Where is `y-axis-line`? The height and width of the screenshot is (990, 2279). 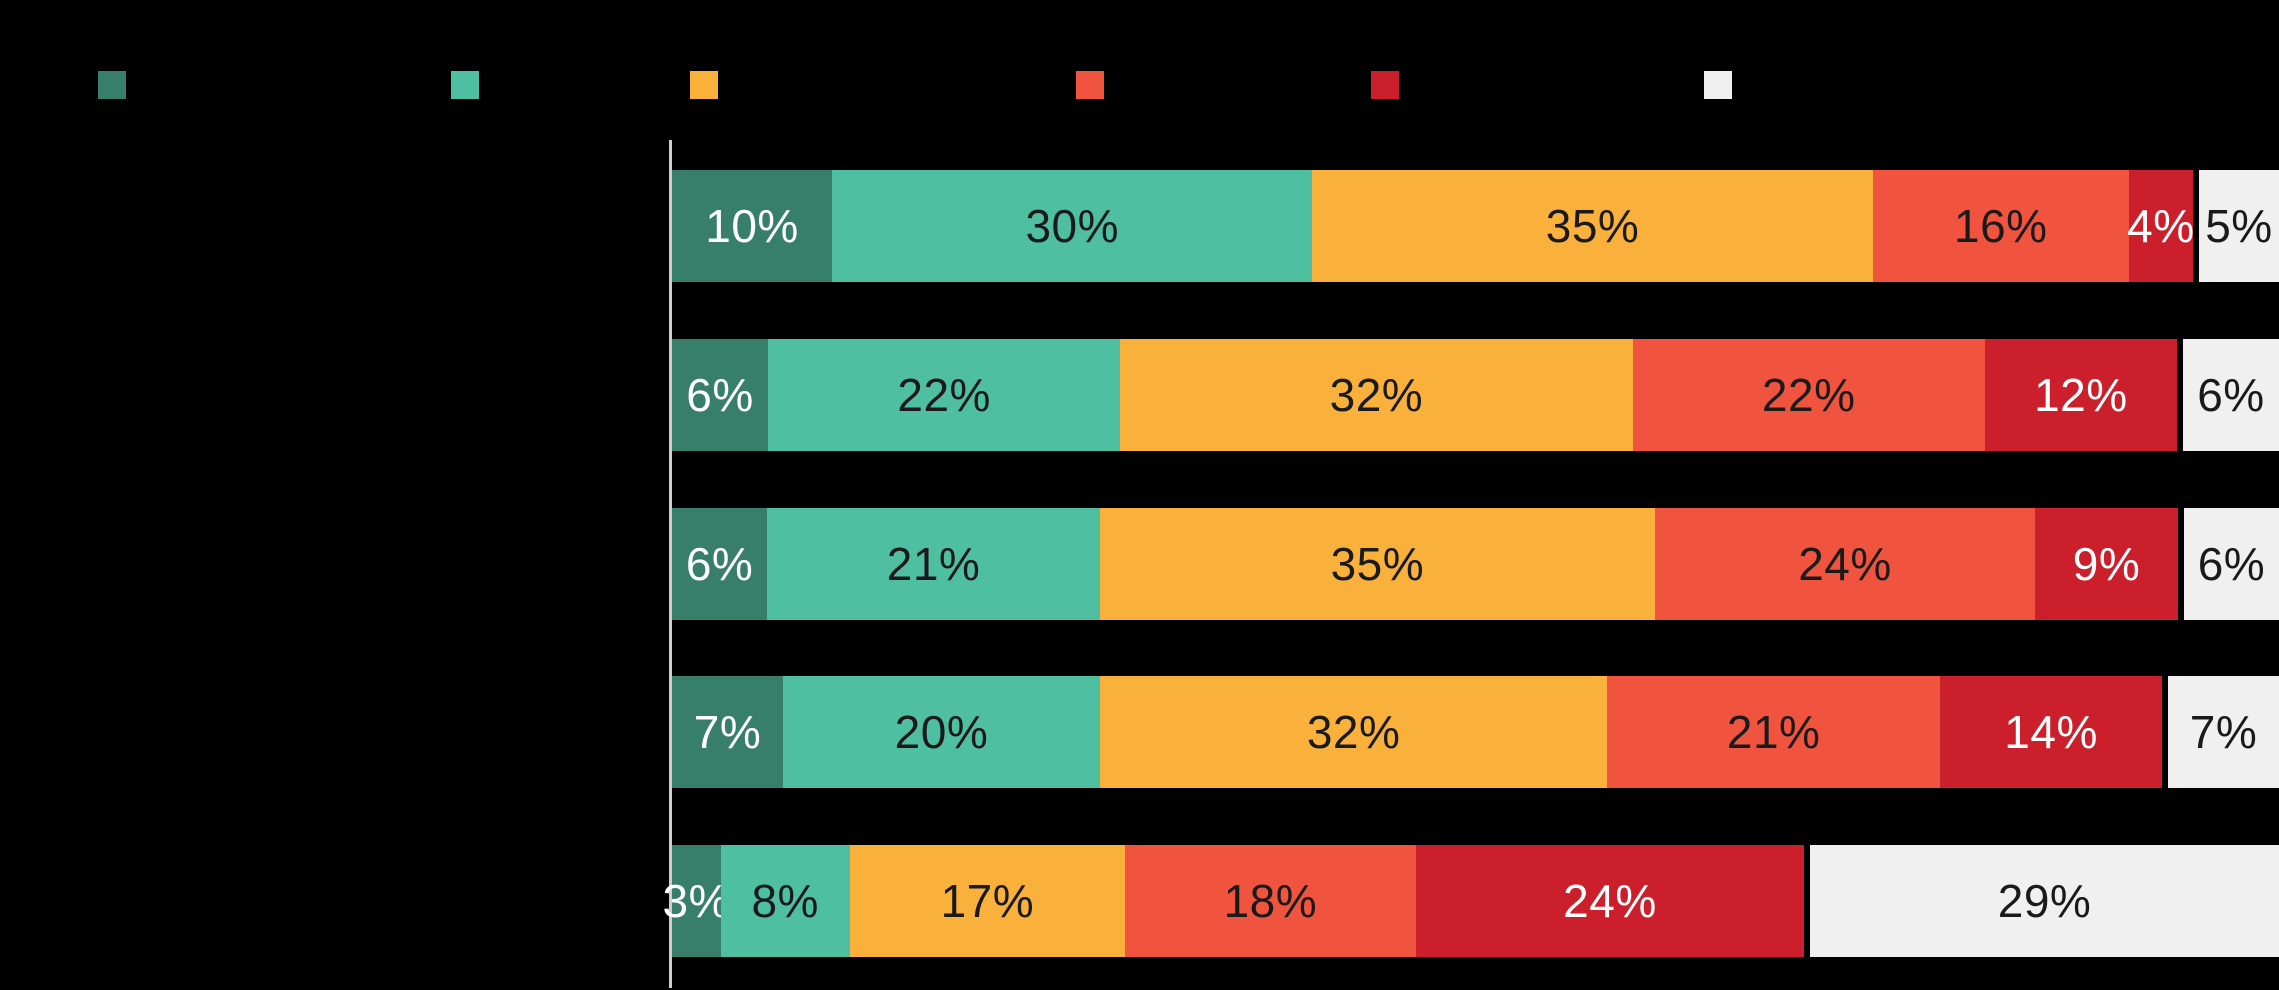
y-axis-line is located at coordinates (670, 564).